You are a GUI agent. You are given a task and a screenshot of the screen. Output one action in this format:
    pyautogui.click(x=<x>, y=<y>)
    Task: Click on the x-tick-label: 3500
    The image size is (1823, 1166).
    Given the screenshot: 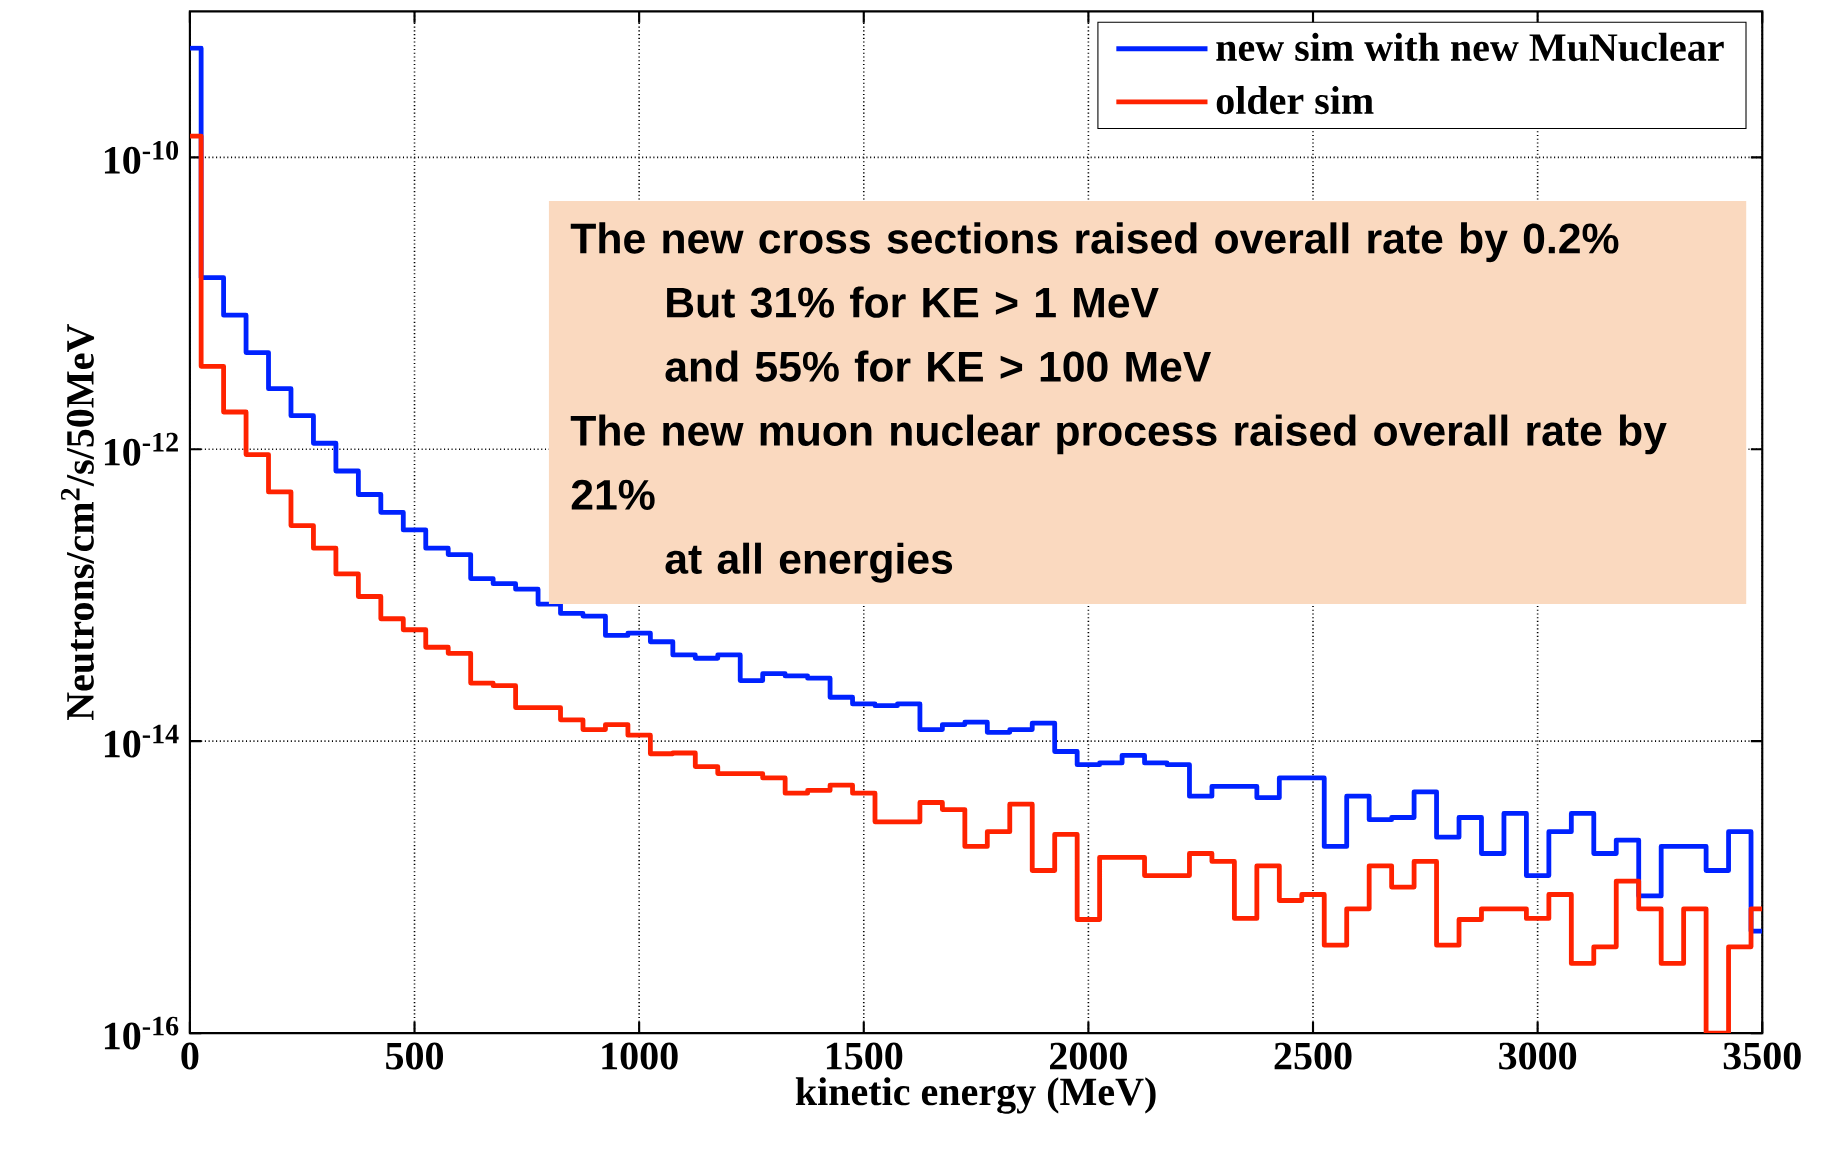 What is the action you would take?
    pyautogui.click(x=1762, y=1056)
    